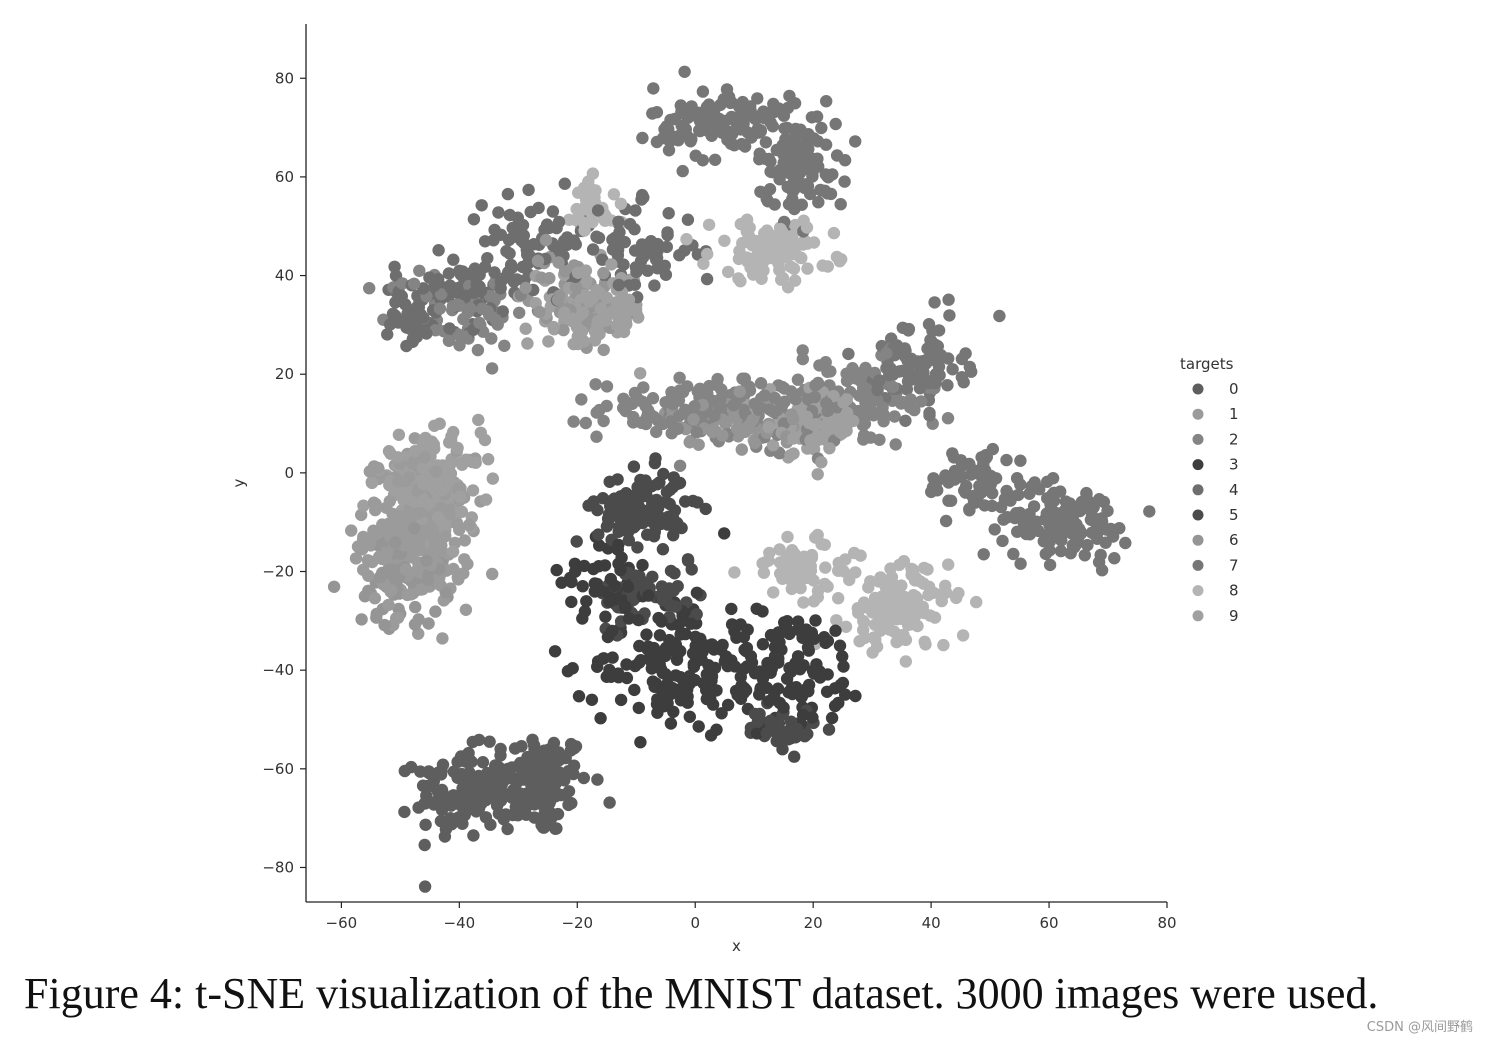 Image resolution: width=1487 pixels, height=1044 pixels. What do you see at coordinates (1234, 465) in the screenshot?
I see `legend-label-3: 3` at bounding box center [1234, 465].